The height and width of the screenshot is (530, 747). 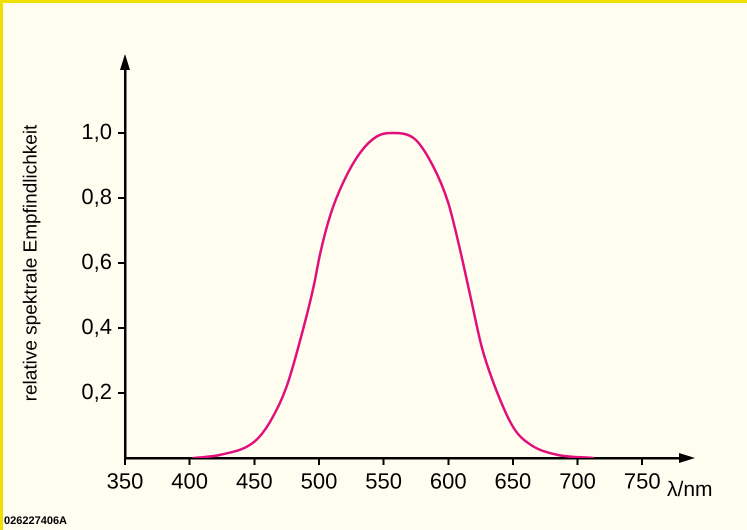 What do you see at coordinates (96, 197) in the screenshot?
I see `y-tick-label: 0,8` at bounding box center [96, 197].